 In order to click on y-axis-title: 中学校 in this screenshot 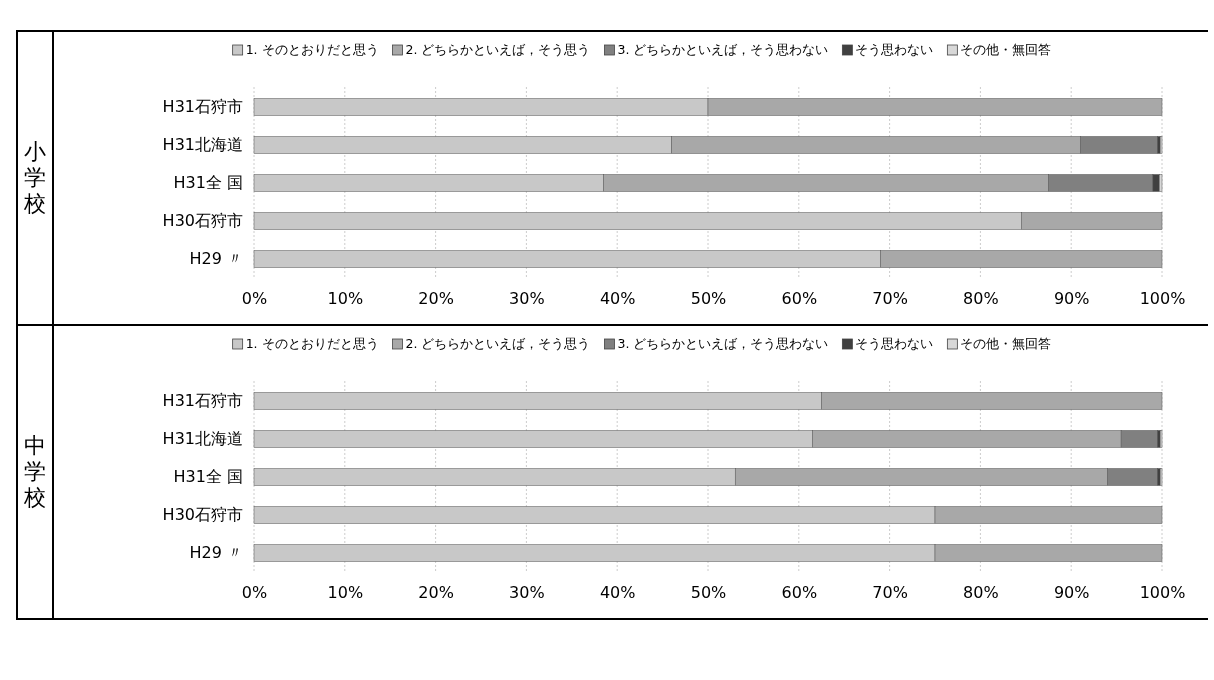, I will do `click(35, 472)`.